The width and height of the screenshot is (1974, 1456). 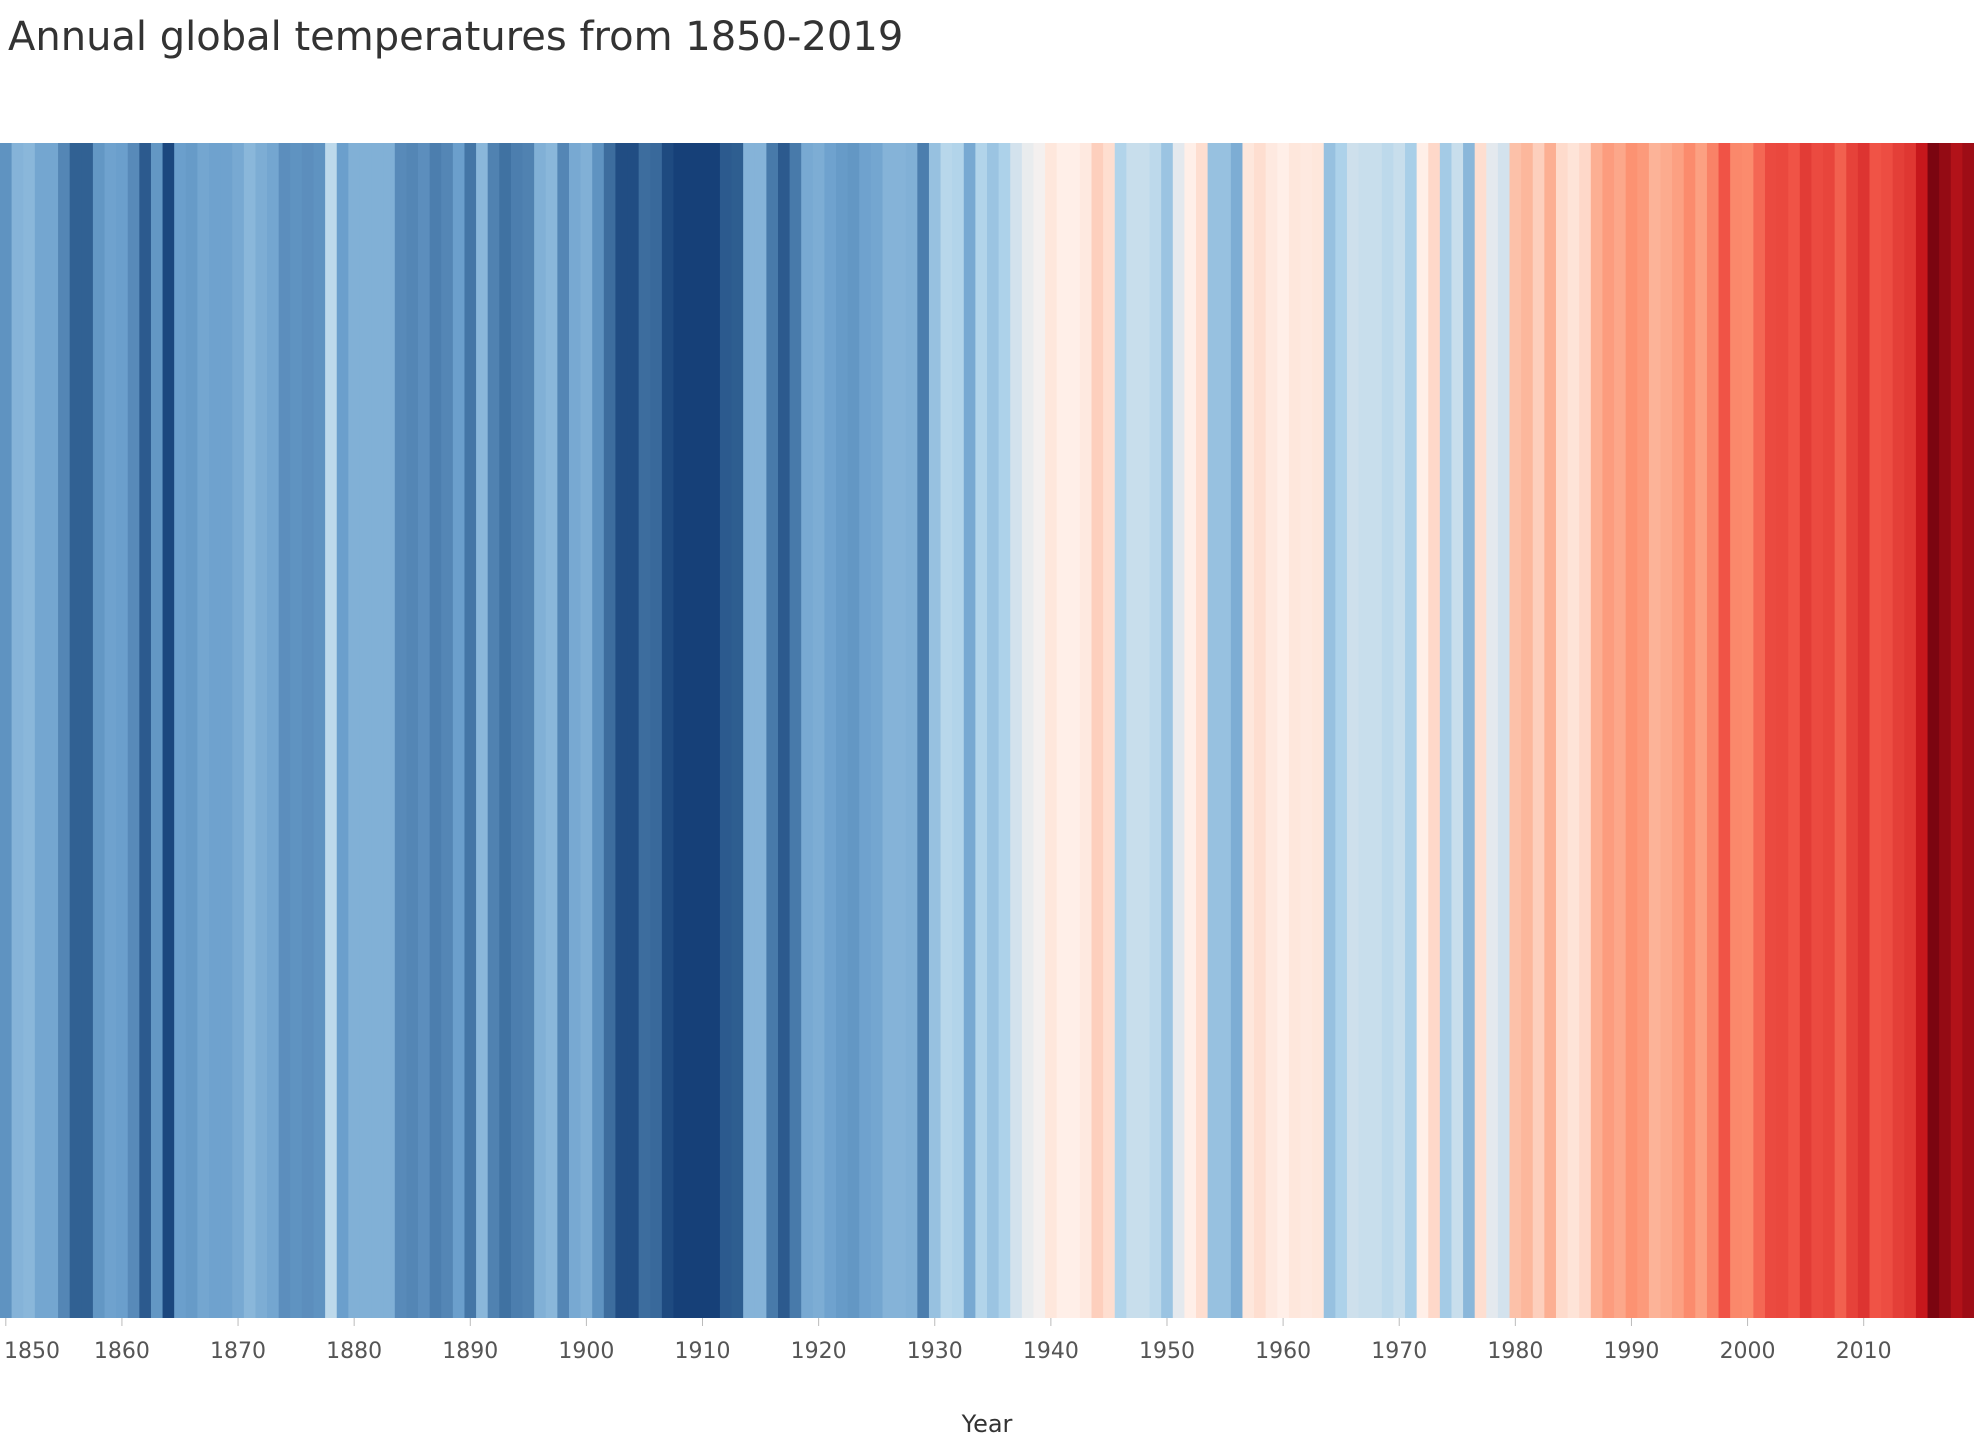 I want to click on stripe-1923, so click(x=853, y=730).